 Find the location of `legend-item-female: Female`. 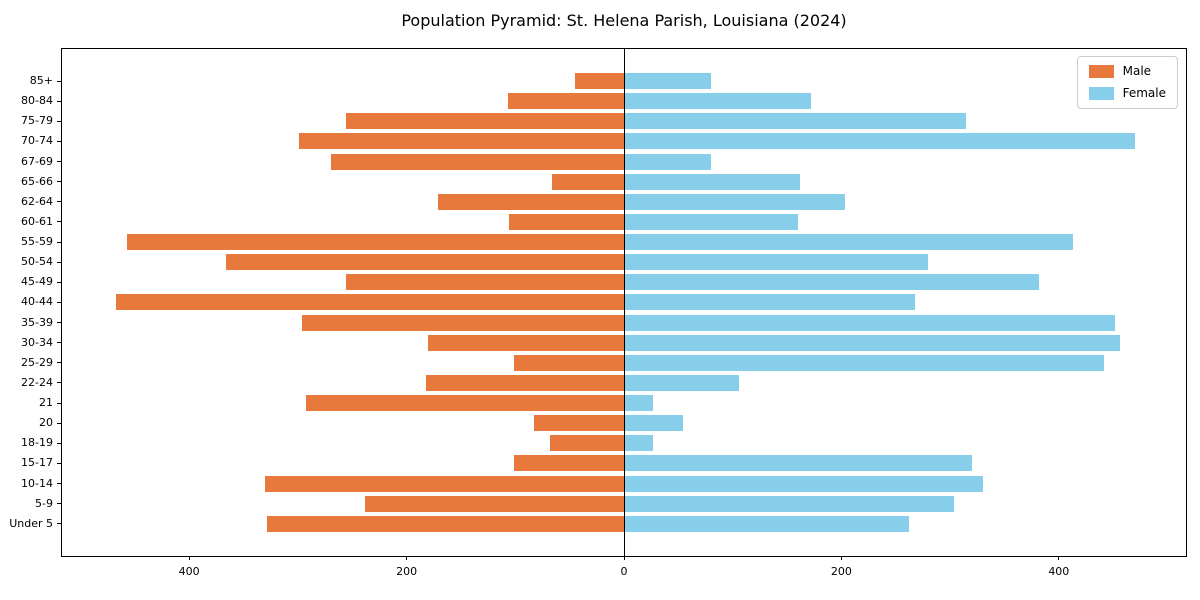

legend-item-female: Female is located at coordinates (1127, 93).